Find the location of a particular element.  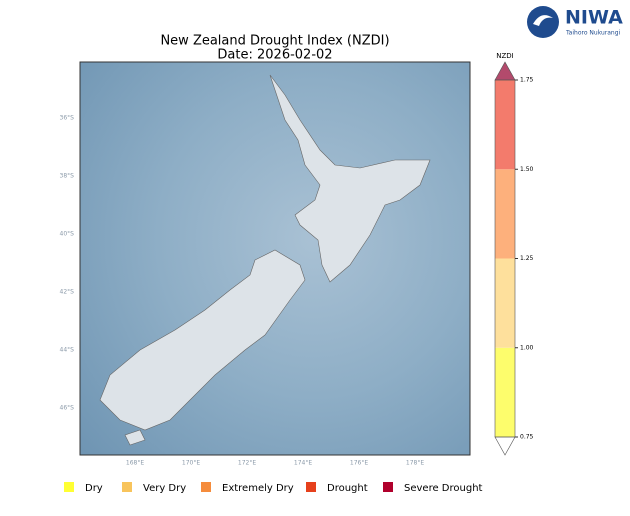

stewart-island is located at coordinates (135, 437).